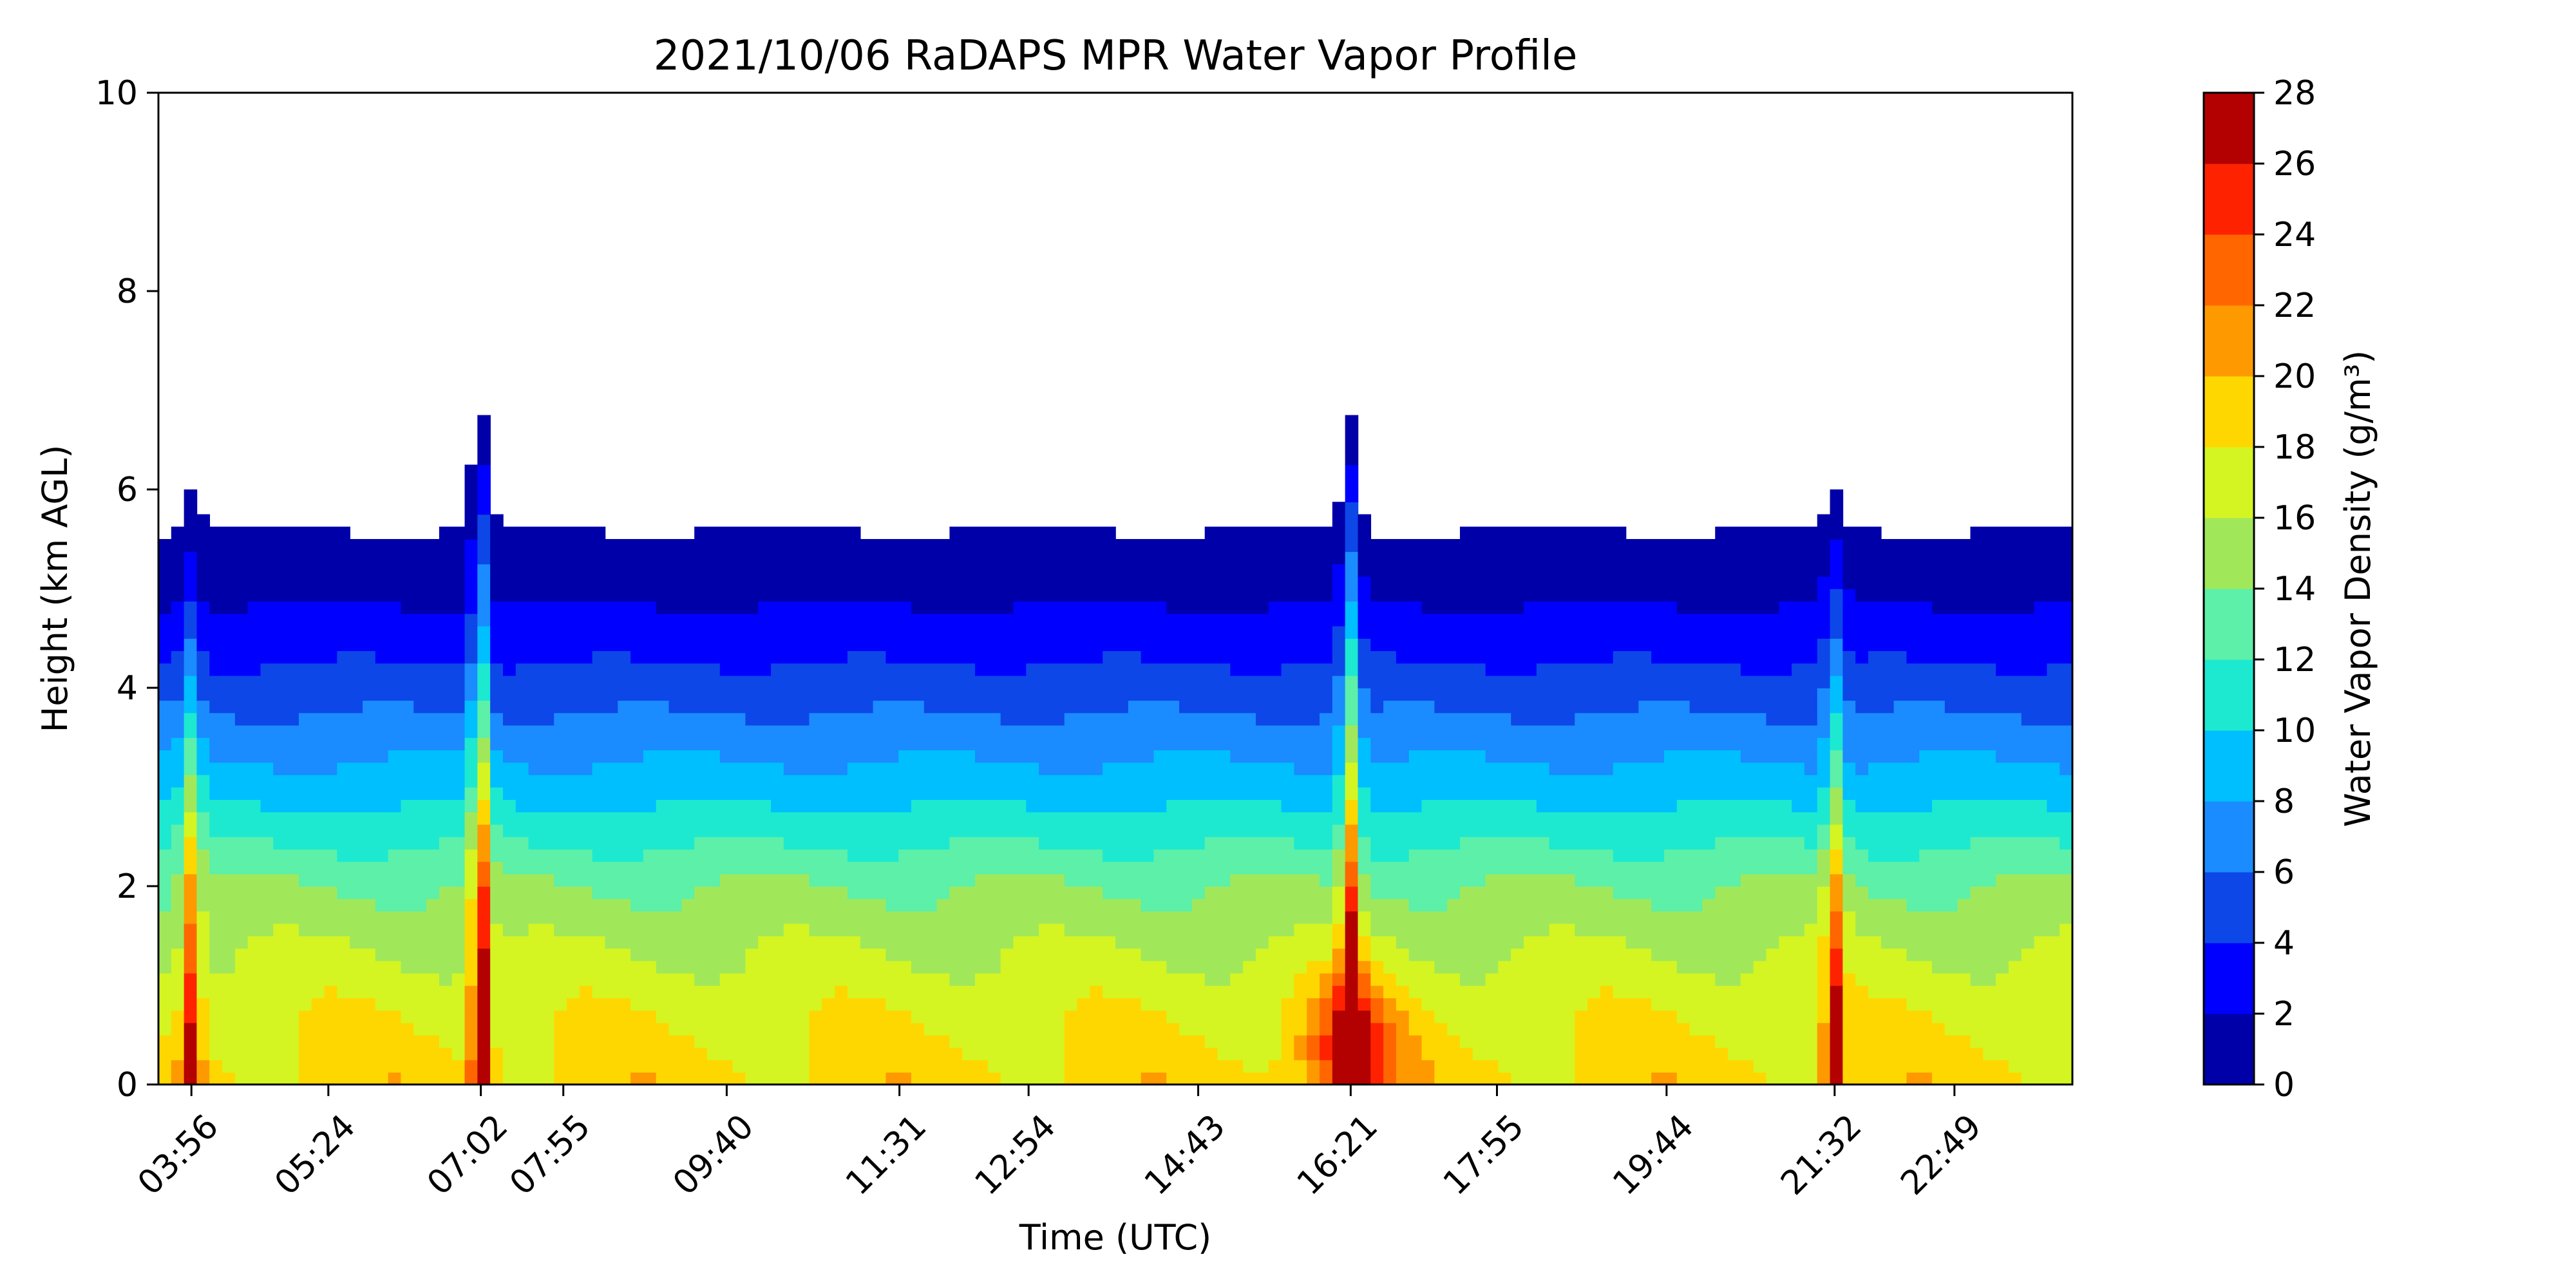 Image resolution: width=2576 pixels, height=1288 pixels. What do you see at coordinates (55, 589) in the screenshot?
I see `y-axis-label: Height (km AGL)` at bounding box center [55, 589].